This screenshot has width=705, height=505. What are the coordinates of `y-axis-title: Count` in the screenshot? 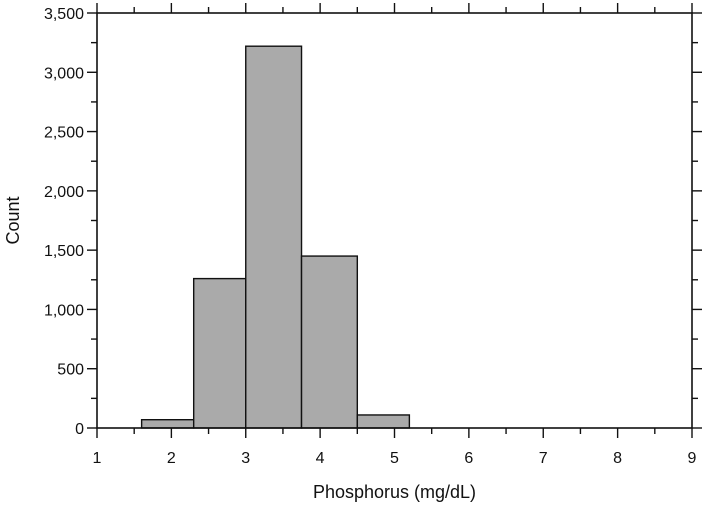 It's located at (13, 220).